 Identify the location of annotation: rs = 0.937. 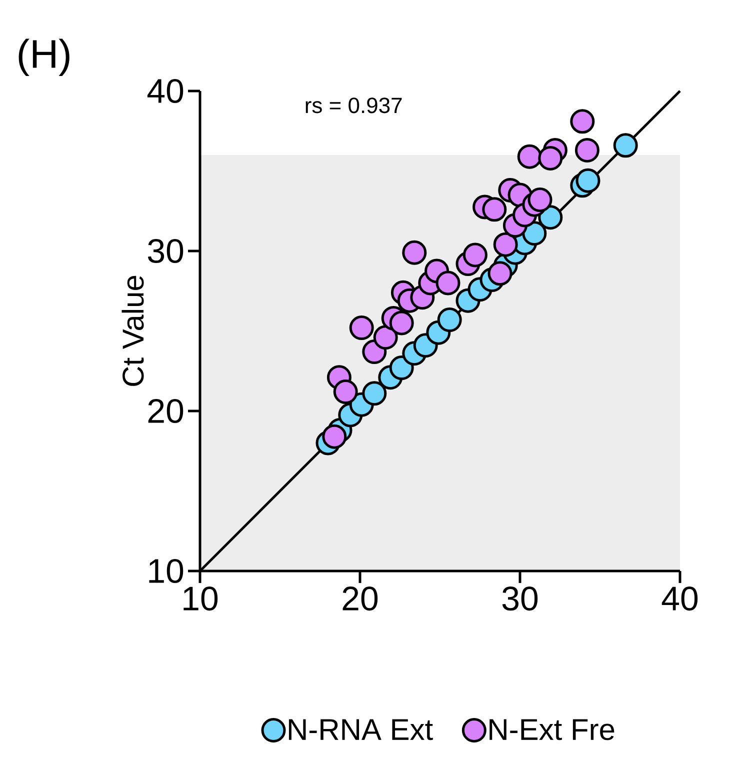
(354, 106).